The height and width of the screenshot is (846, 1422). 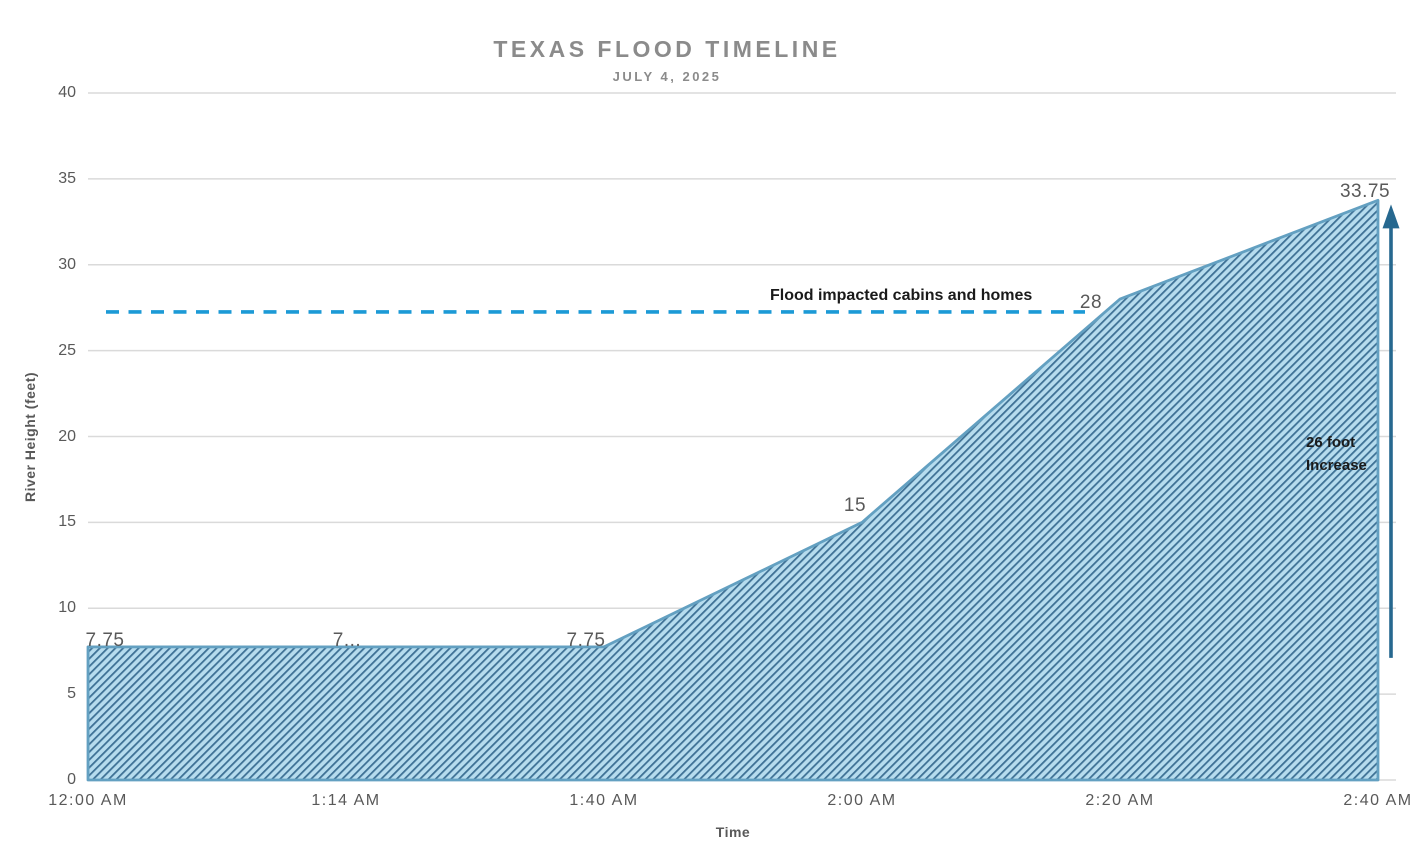 I want to click on y-tick-label: 30, so click(x=67, y=264).